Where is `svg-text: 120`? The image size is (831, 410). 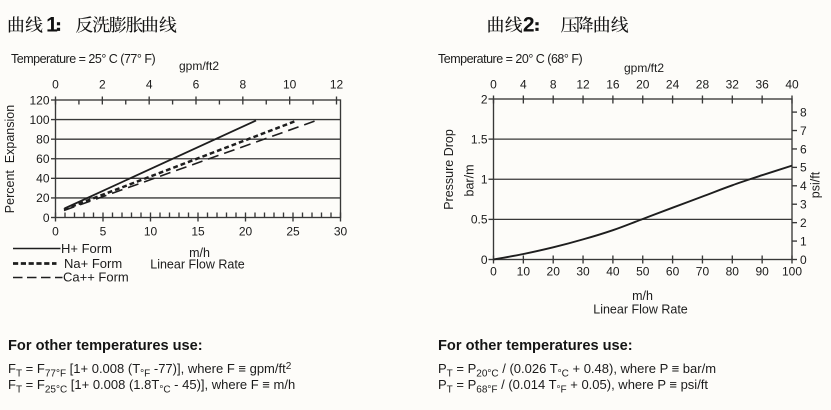 svg-text: 120 is located at coordinates (39, 100).